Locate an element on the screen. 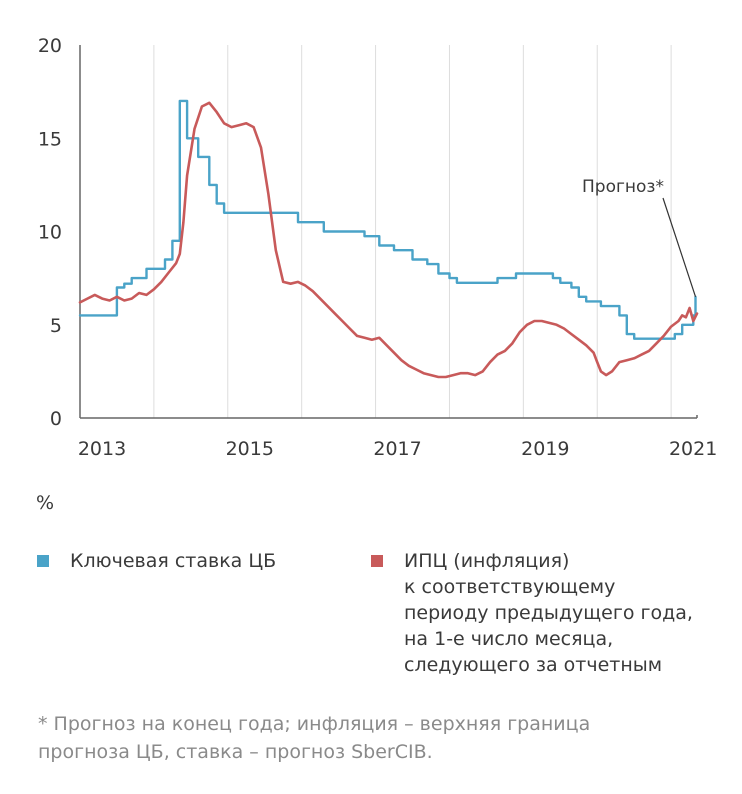  cpi-legend-line: периоду предыдущего года, is located at coordinates (548, 613).